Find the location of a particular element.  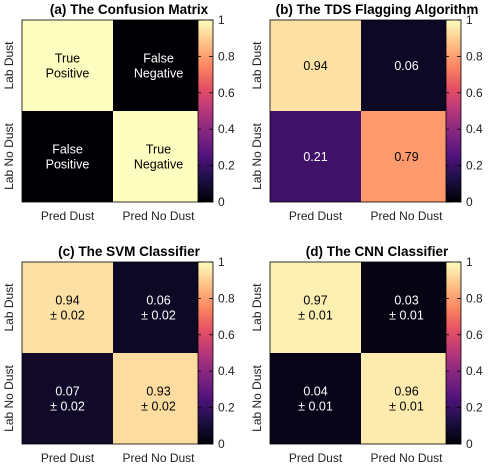

cell-label: 0.07 ± 0.02 is located at coordinates (67, 399).